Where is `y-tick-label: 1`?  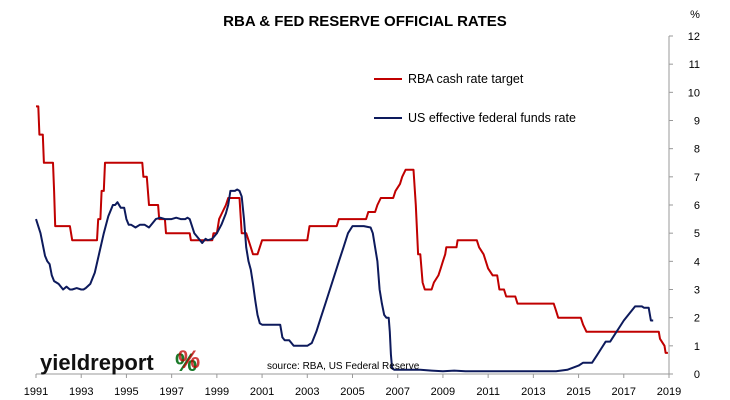
y-tick-label: 1 is located at coordinates (697, 347).